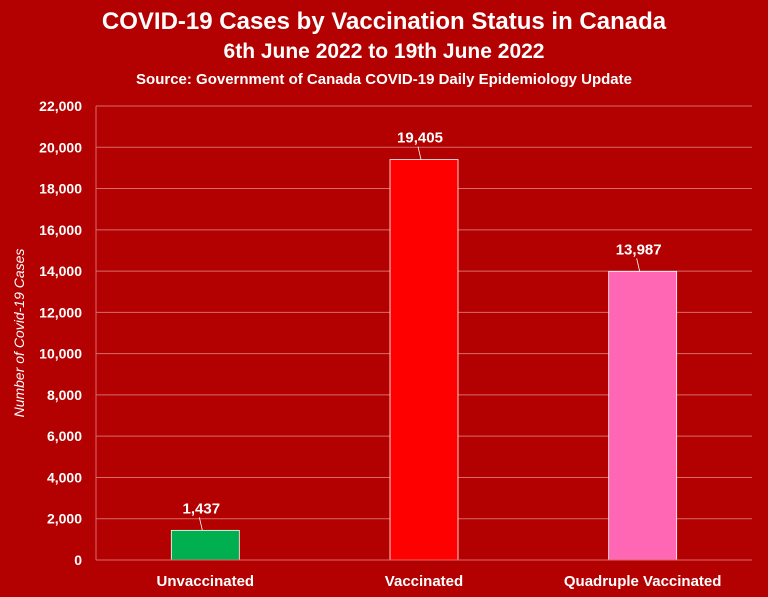  What do you see at coordinates (384, 51) in the screenshot?
I see `chart-subtitle: 6th June 2022 to 19th June 2022` at bounding box center [384, 51].